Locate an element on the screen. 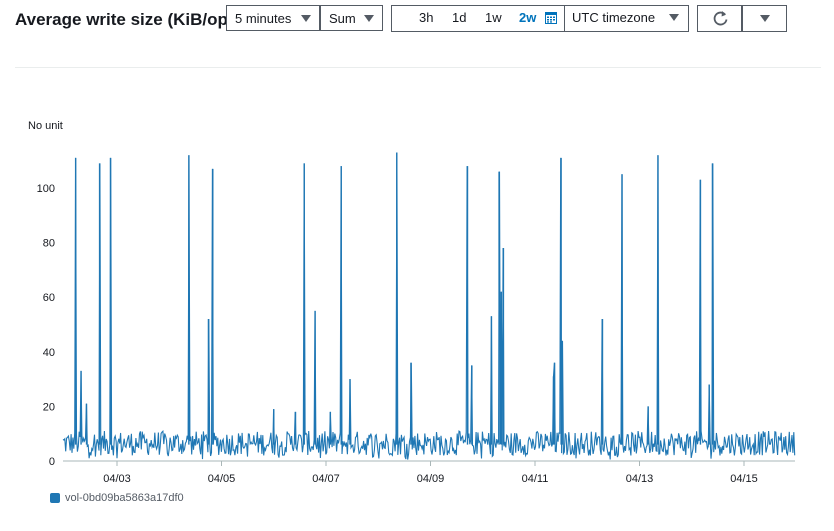 This screenshot has height=531, width=834. time-range-selector: 3h 1d 1w 2w UTC timezone is located at coordinates (540, 18).